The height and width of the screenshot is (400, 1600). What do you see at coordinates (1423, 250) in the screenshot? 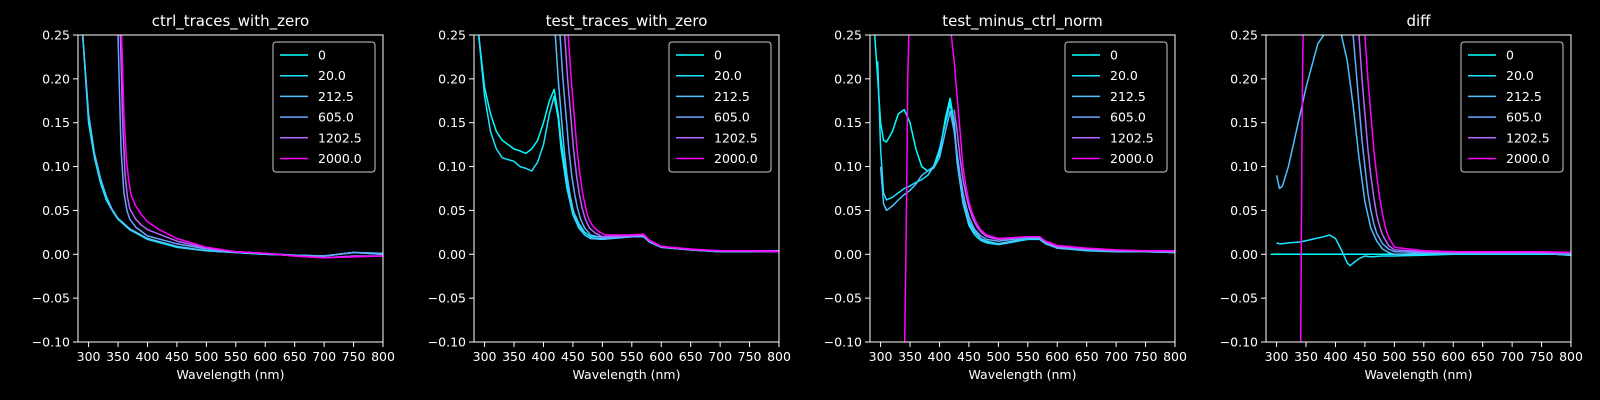
I see `series-line-20.0` at bounding box center [1423, 250].